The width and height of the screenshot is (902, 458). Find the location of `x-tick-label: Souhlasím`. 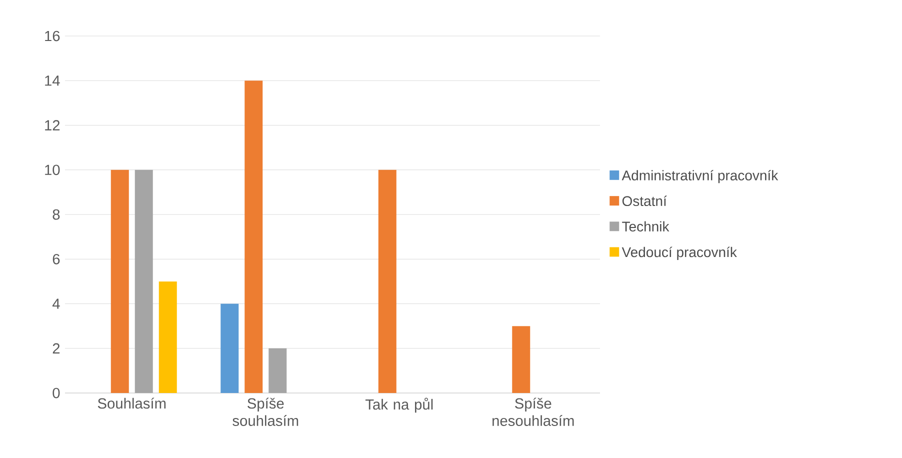

x-tick-label: Souhlasím is located at coordinates (132, 403).